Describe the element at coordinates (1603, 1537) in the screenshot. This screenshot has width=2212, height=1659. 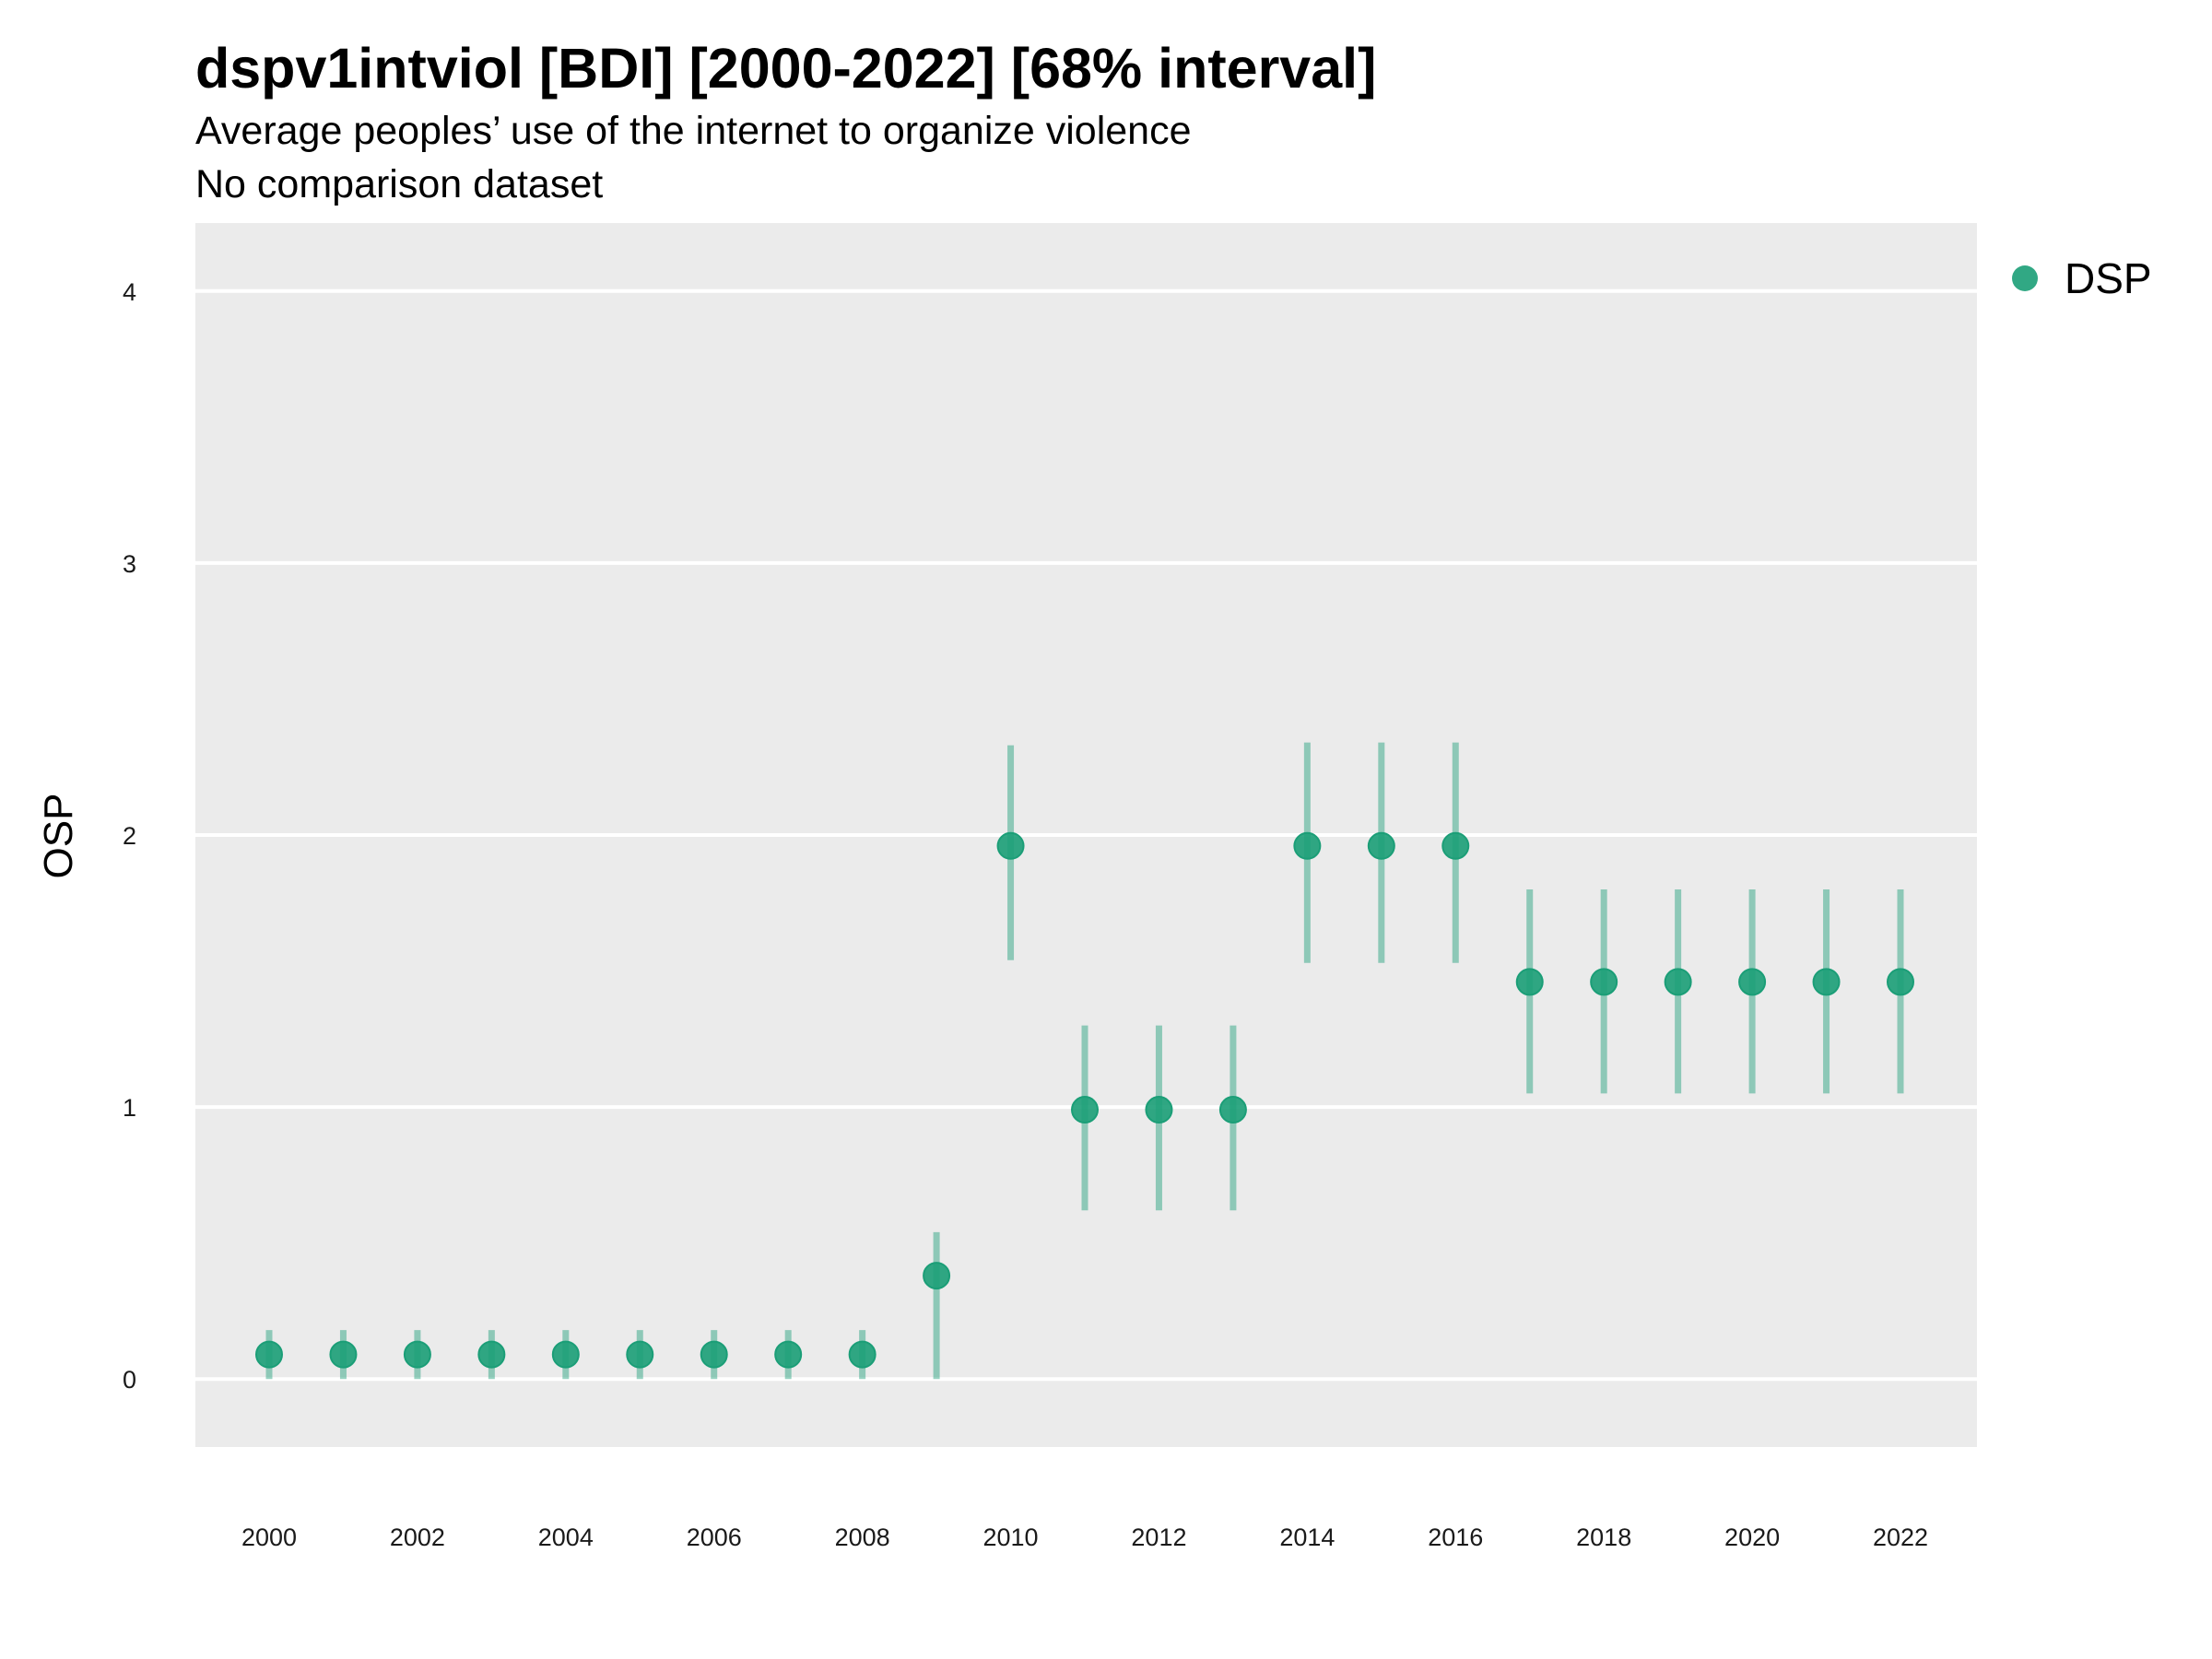
I see `x-tick-label-2018: 2018` at that location.